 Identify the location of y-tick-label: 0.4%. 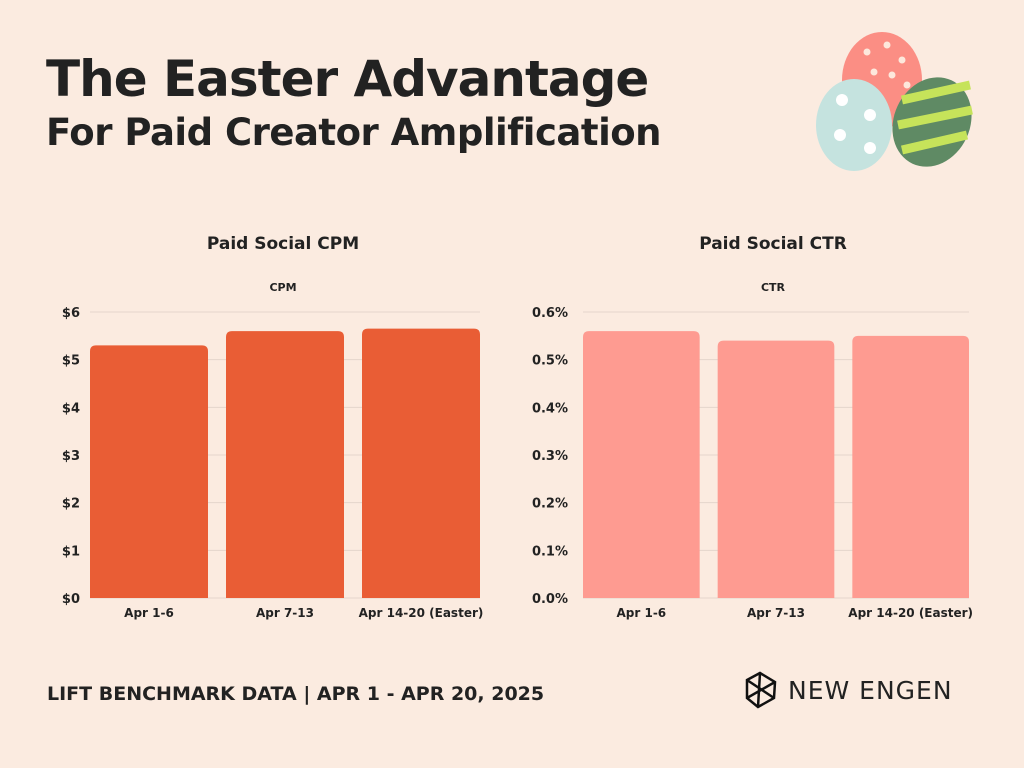
(550, 408).